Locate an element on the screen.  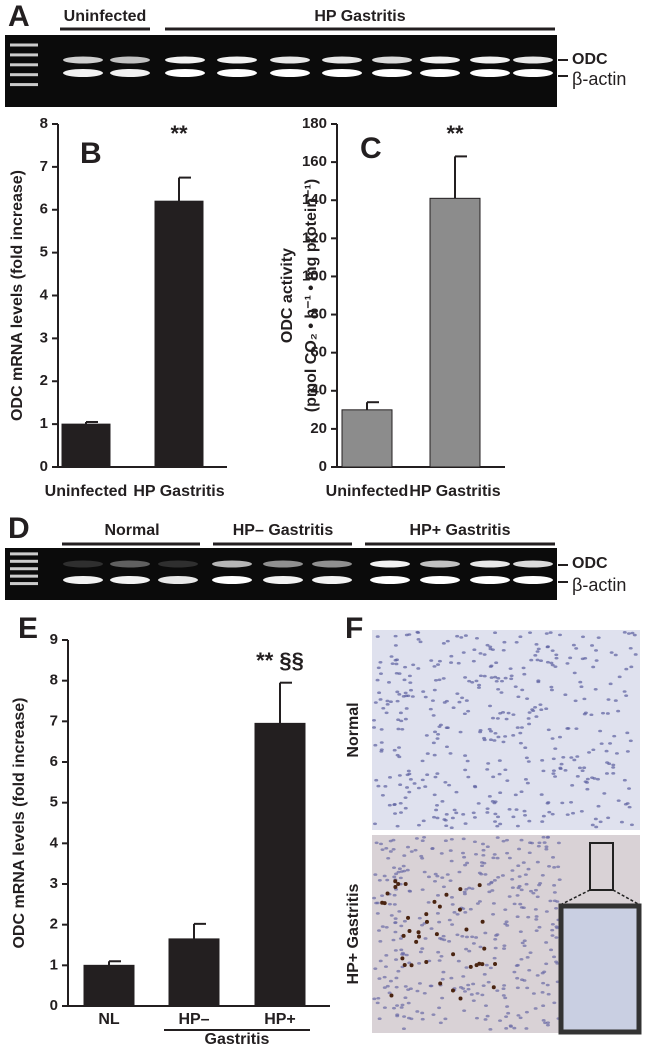
bar is located at coordinates (455, 332).